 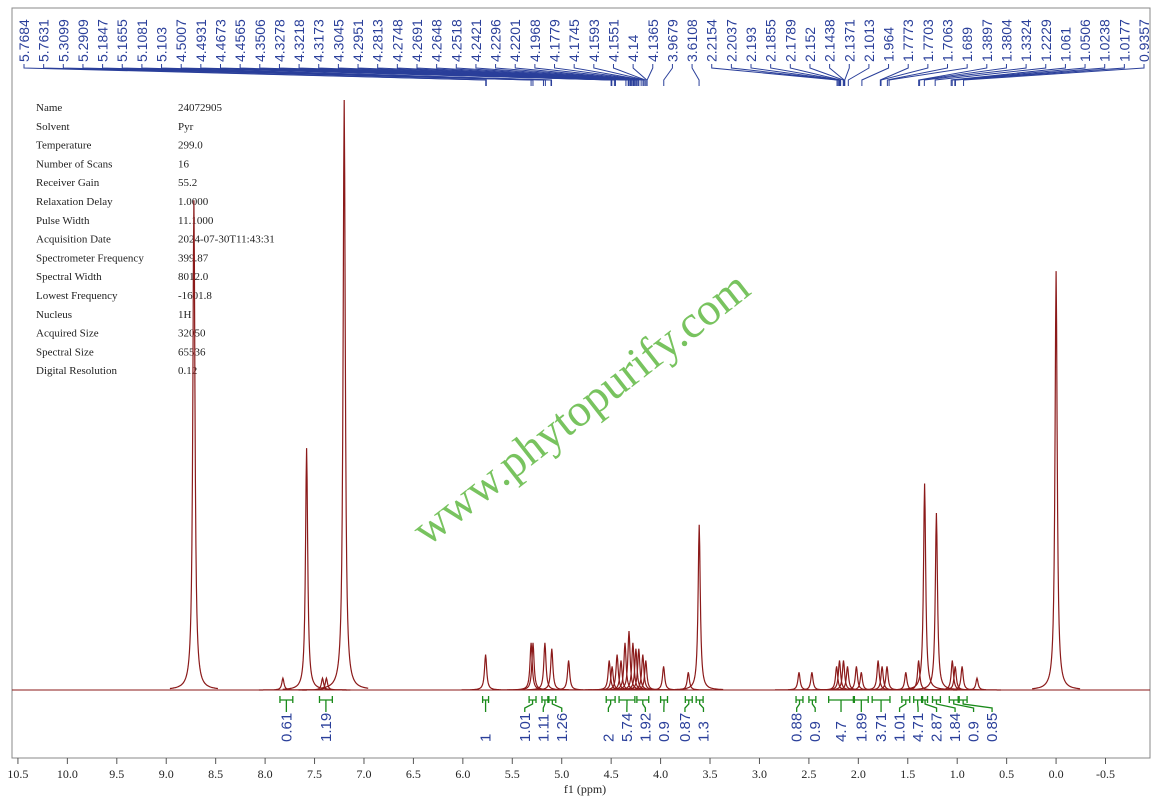 I want to click on integral-label: 0.88, so click(x=797, y=727).